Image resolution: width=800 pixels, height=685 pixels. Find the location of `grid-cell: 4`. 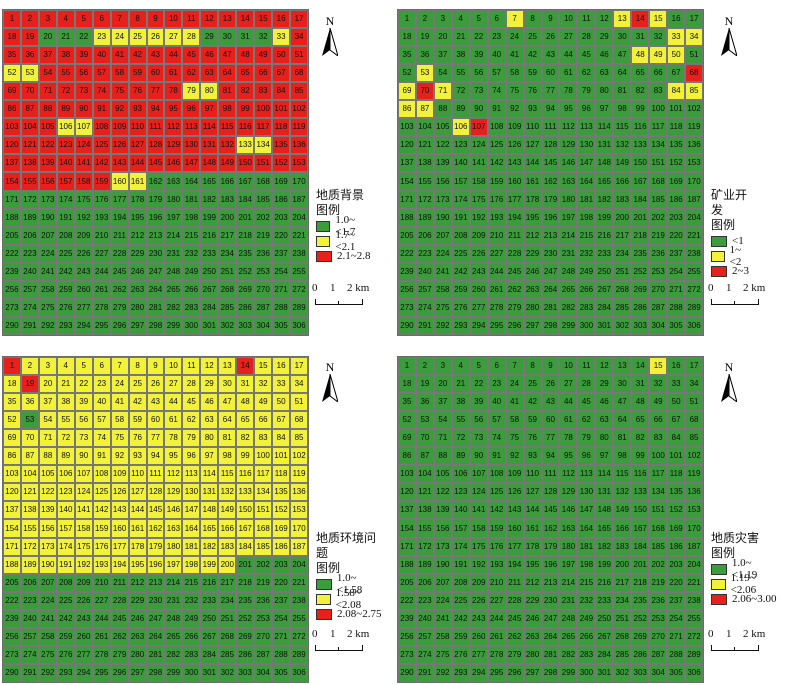

grid-cell: 4 is located at coordinates (460, 366).